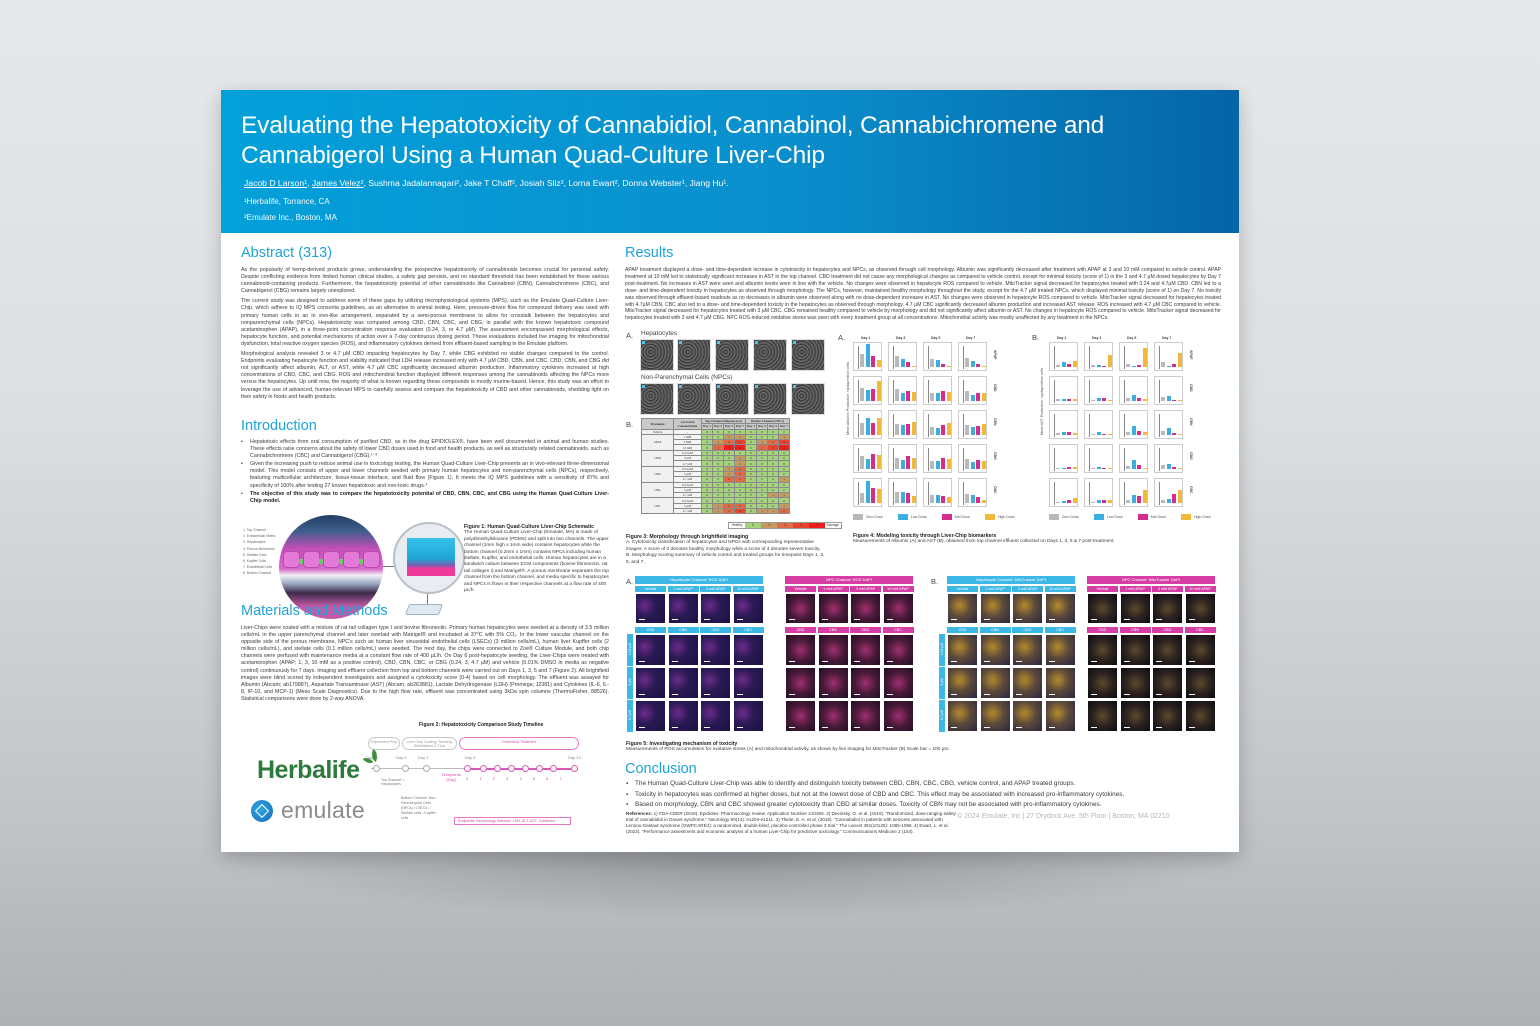  What do you see at coordinates (258, 567) in the screenshot?
I see `legend-item: 7. Endothelial Cells` at bounding box center [258, 567].